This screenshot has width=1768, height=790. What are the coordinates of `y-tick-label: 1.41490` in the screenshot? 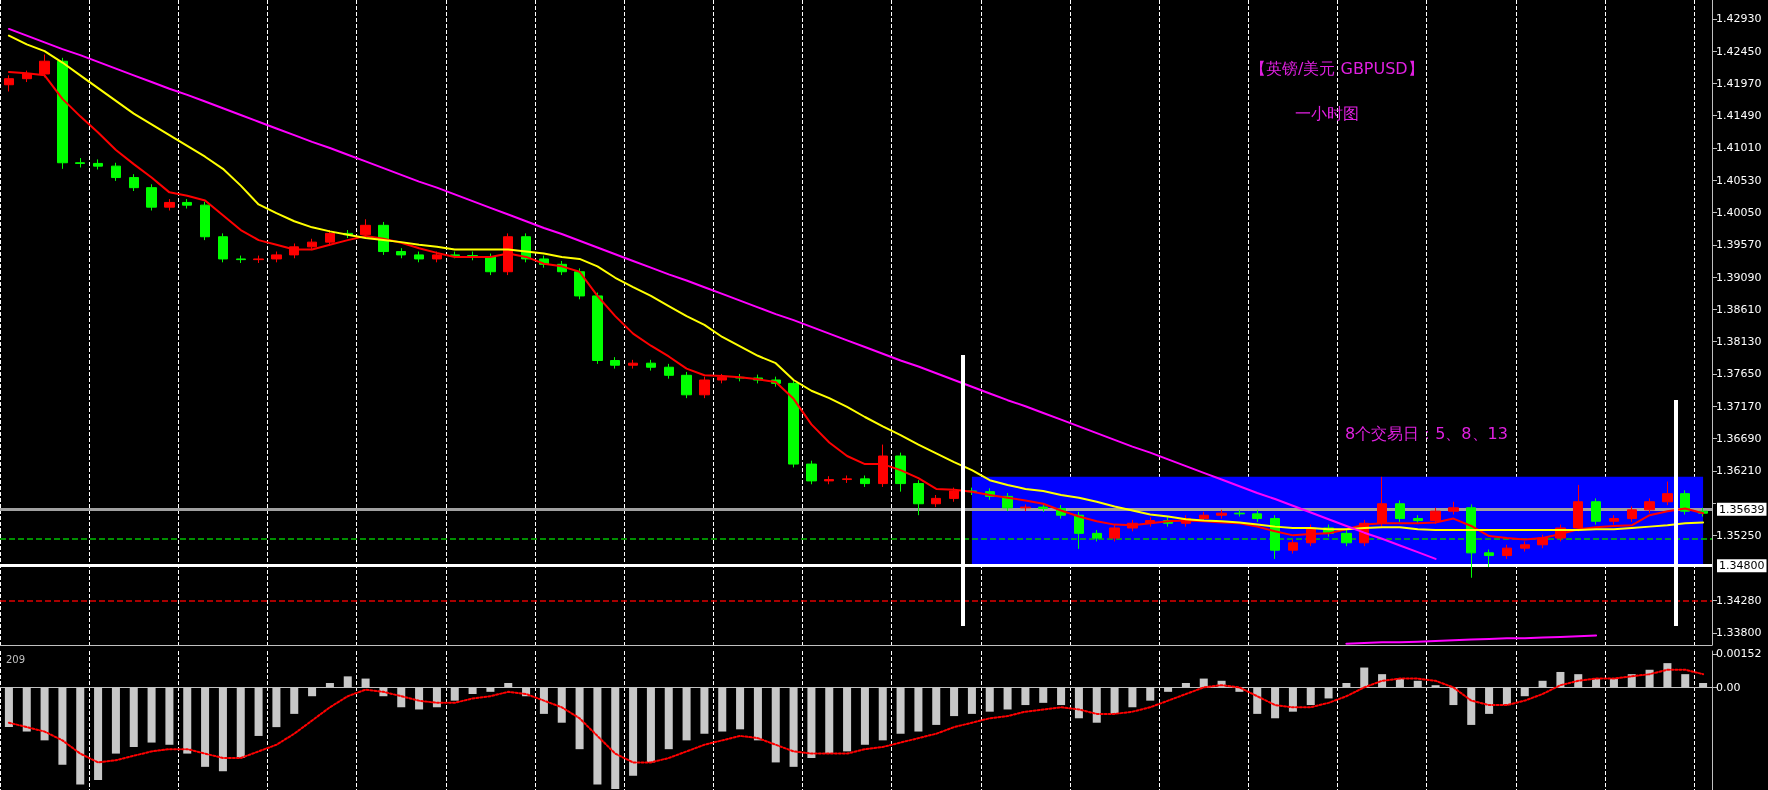 It's located at (1739, 116).